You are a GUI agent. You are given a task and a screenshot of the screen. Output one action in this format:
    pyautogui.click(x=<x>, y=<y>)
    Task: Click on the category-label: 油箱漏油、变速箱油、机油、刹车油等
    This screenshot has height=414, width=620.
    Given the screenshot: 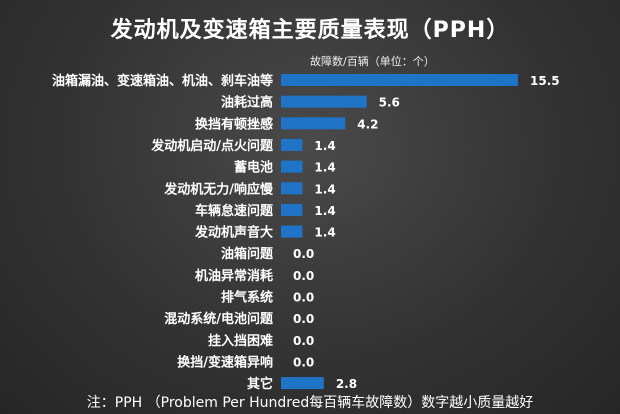 What is the action you would take?
    pyautogui.click(x=162, y=81)
    